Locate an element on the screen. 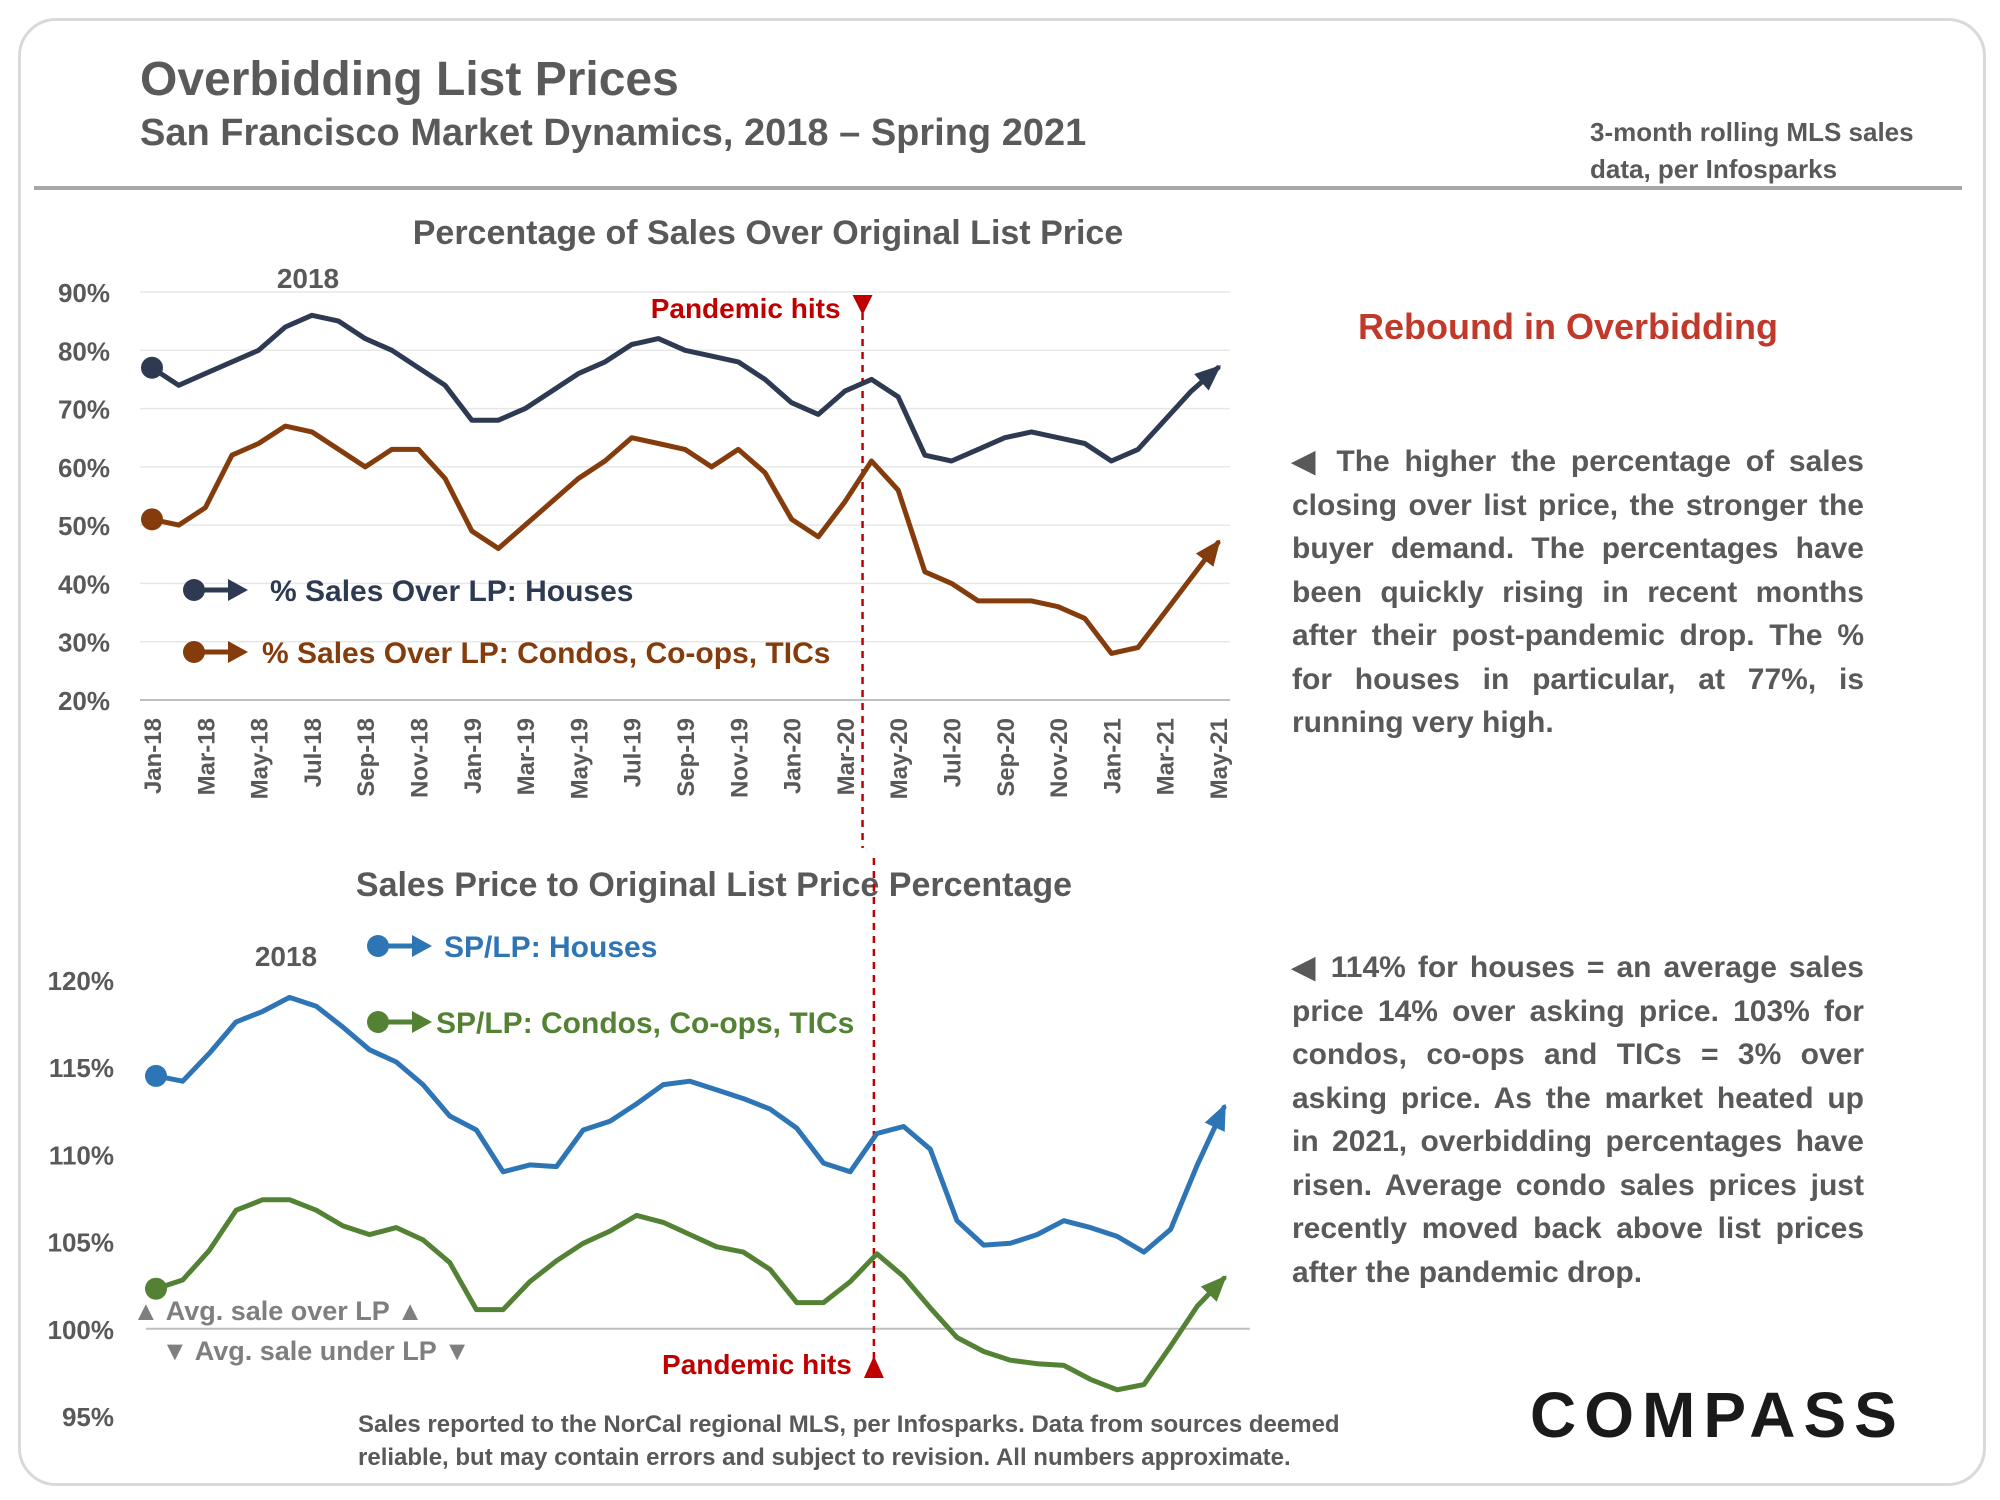 This screenshot has width=2000, height=1500. chart2-series-line-condos is located at coordinates (690, 1295).